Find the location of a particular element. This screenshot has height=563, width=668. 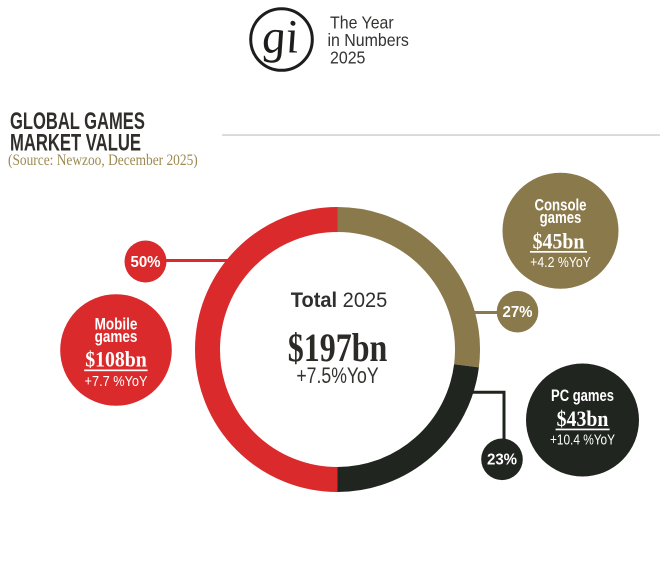

svg-text: Mobile is located at coordinates (116, 324).